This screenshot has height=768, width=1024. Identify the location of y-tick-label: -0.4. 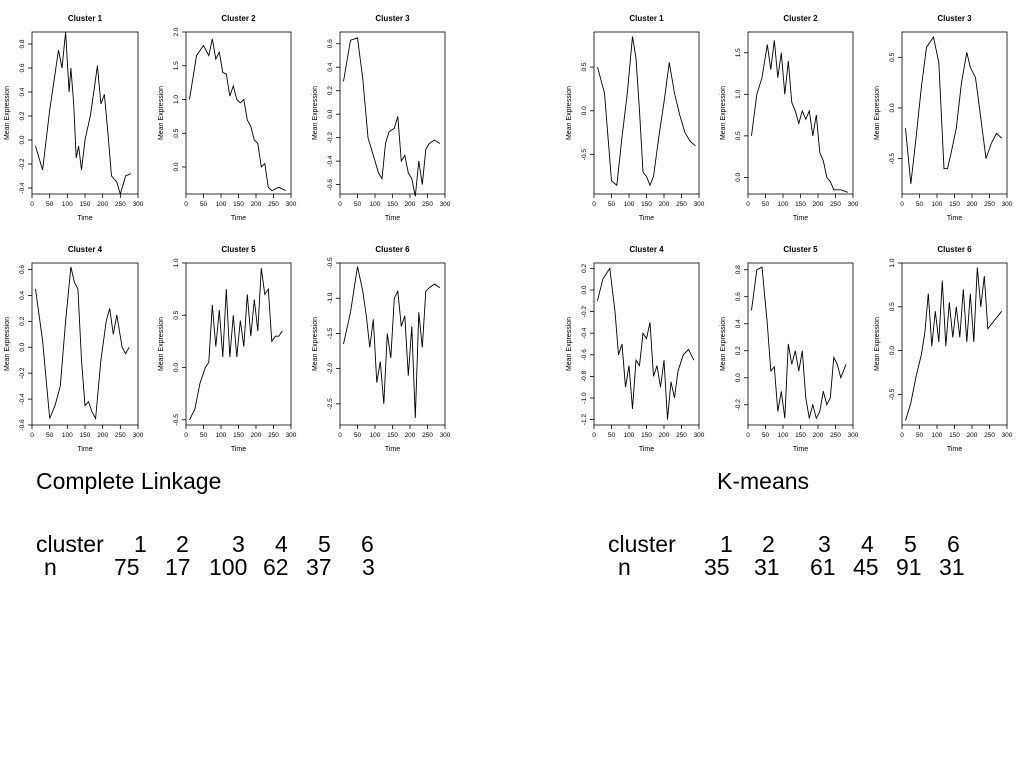
(22, 188).